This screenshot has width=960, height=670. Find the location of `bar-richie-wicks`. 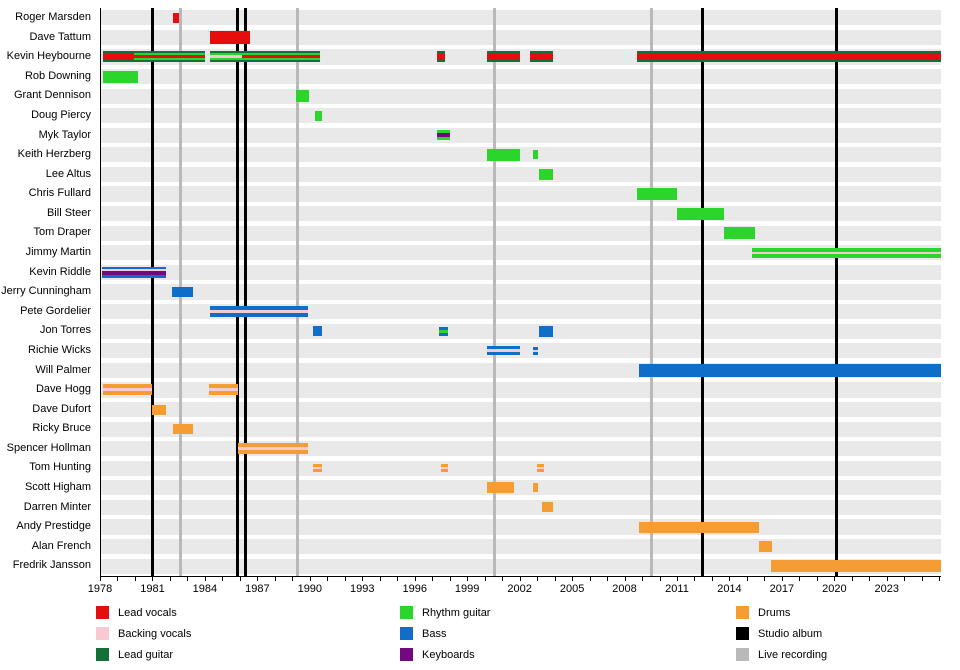

bar-richie-wicks is located at coordinates (535, 350).